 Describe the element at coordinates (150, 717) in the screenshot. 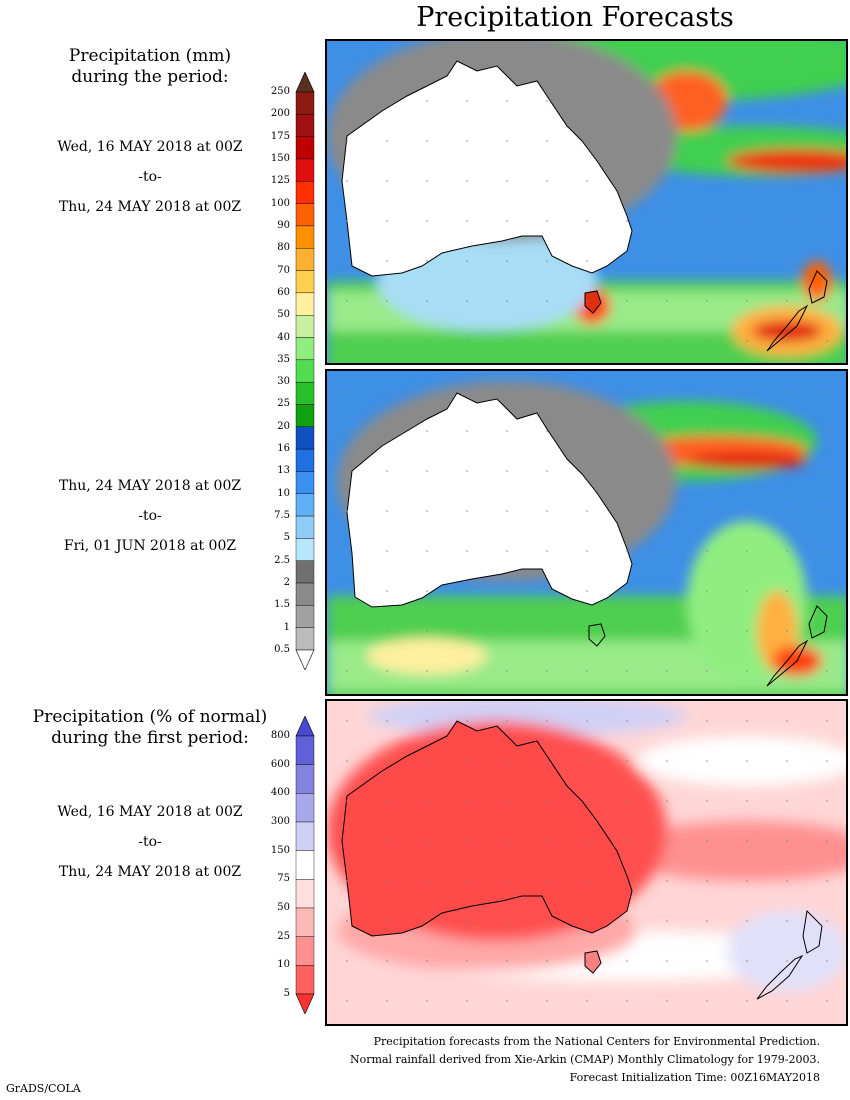

I see `panel3-heading-line1: Precipitation (% of normal)` at that location.